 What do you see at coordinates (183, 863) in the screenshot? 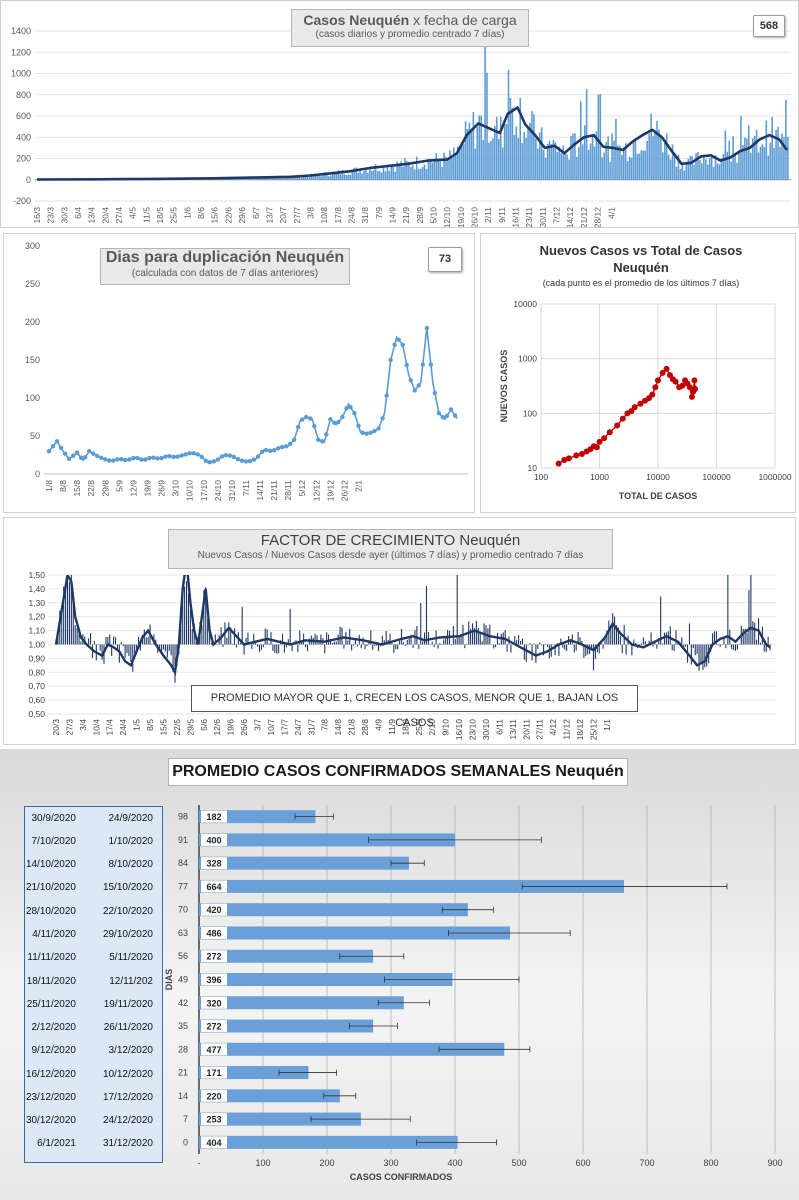
I see `category-label: 84` at bounding box center [183, 863].